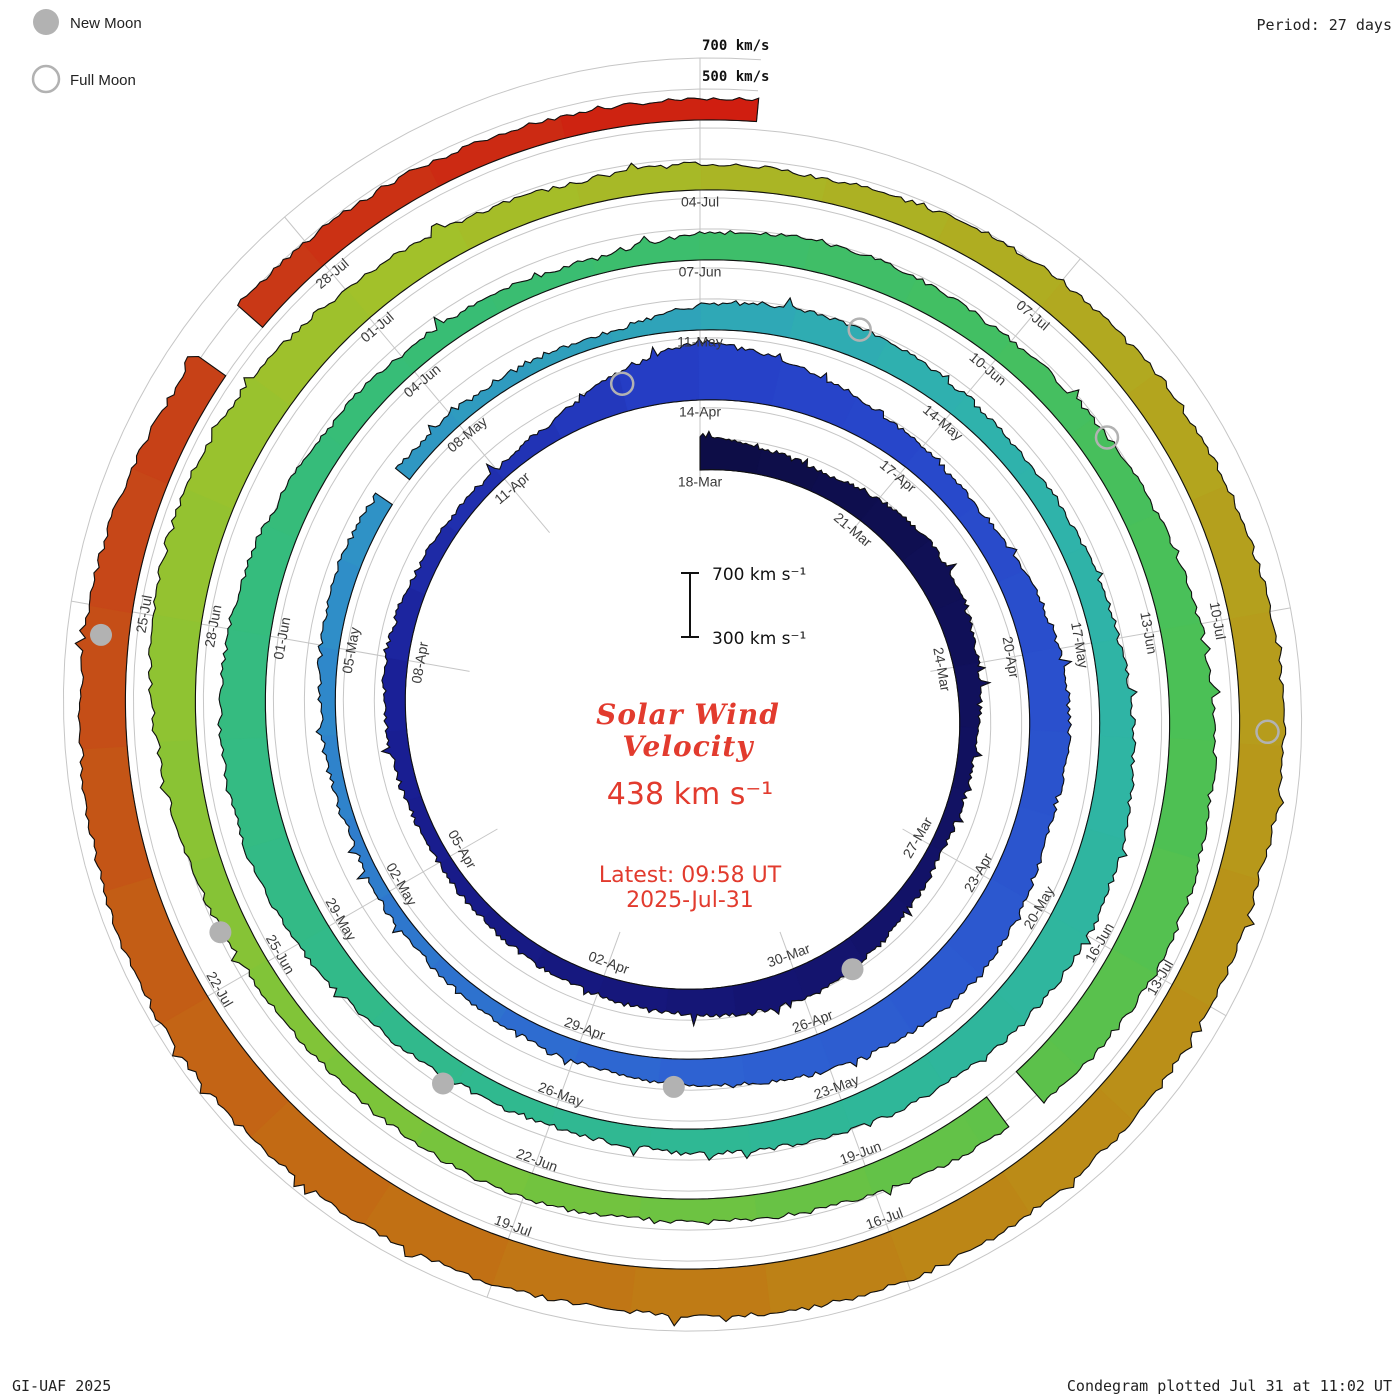 This screenshot has height=1400, width=1400. Describe the element at coordinates (281, 638) in the screenshot. I see `date-label: 01-Jun` at that location.